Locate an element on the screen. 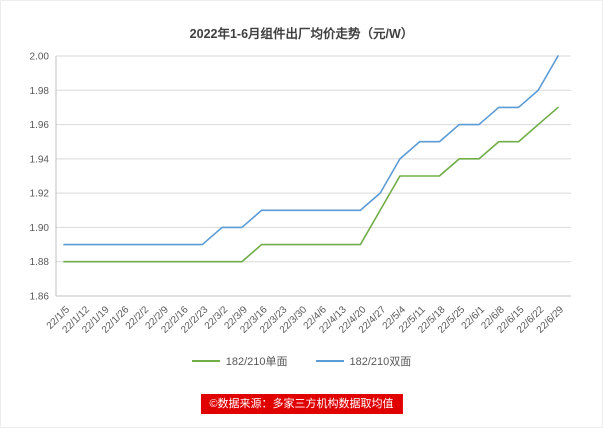 This screenshot has width=603, height=428. y-axis-tick-label: 1.86 is located at coordinates (40, 297).